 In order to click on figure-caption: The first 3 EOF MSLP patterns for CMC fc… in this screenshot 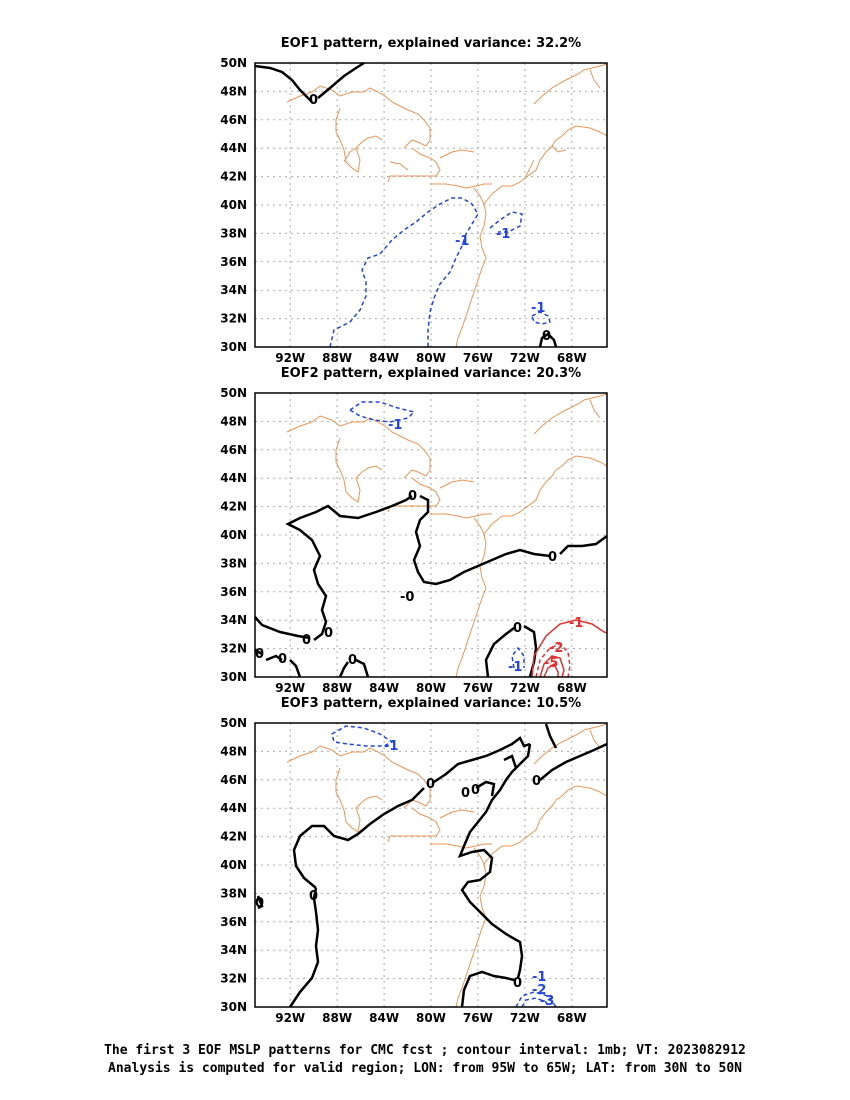, I will do `click(425, 1060)`.